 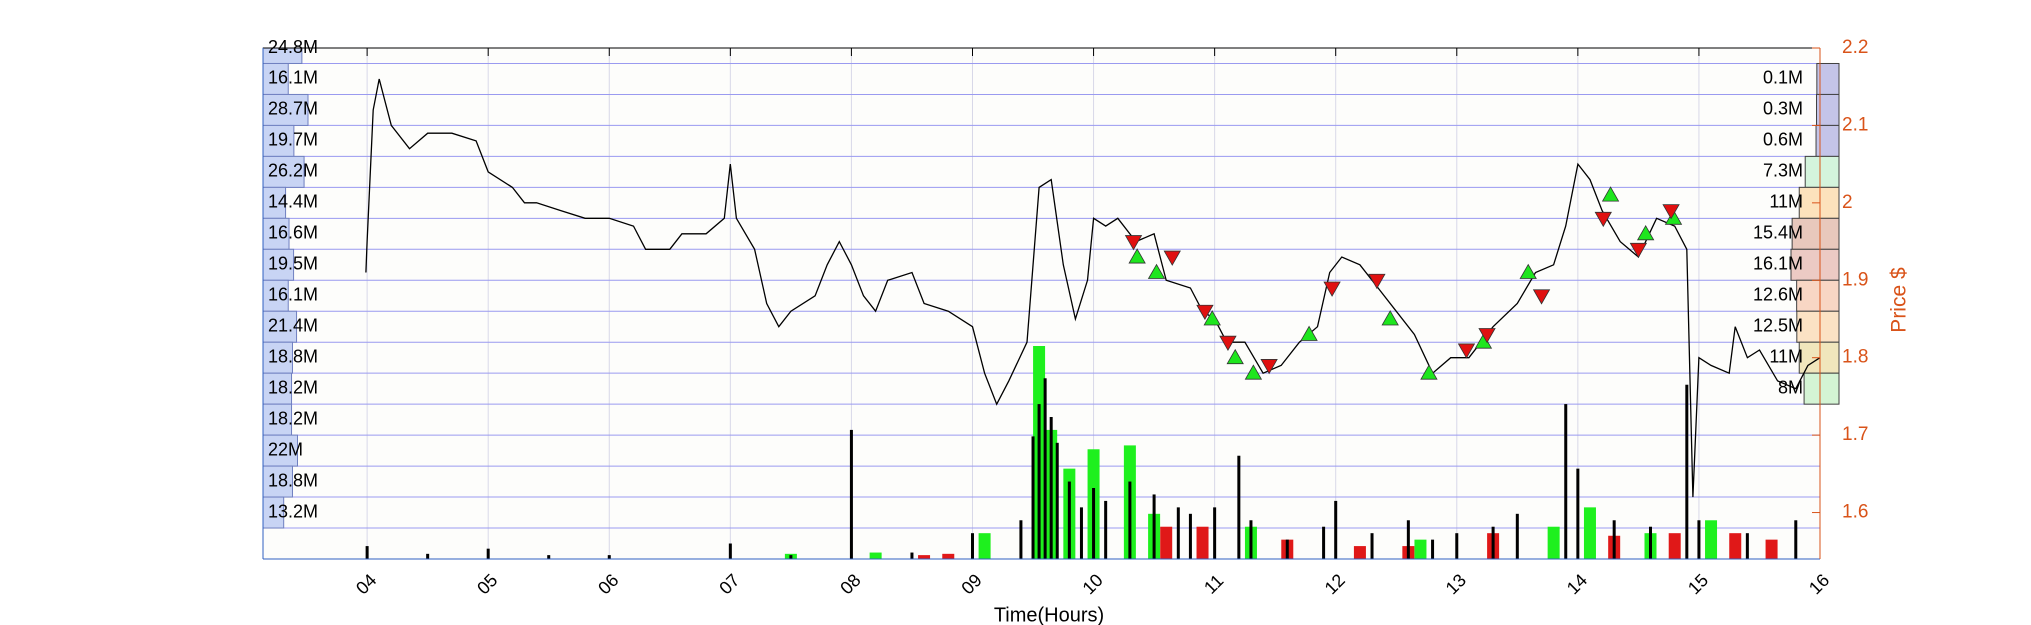 What do you see at coordinates (293, 264) in the screenshot?
I see `left-profile-label: 19.5M` at bounding box center [293, 264].